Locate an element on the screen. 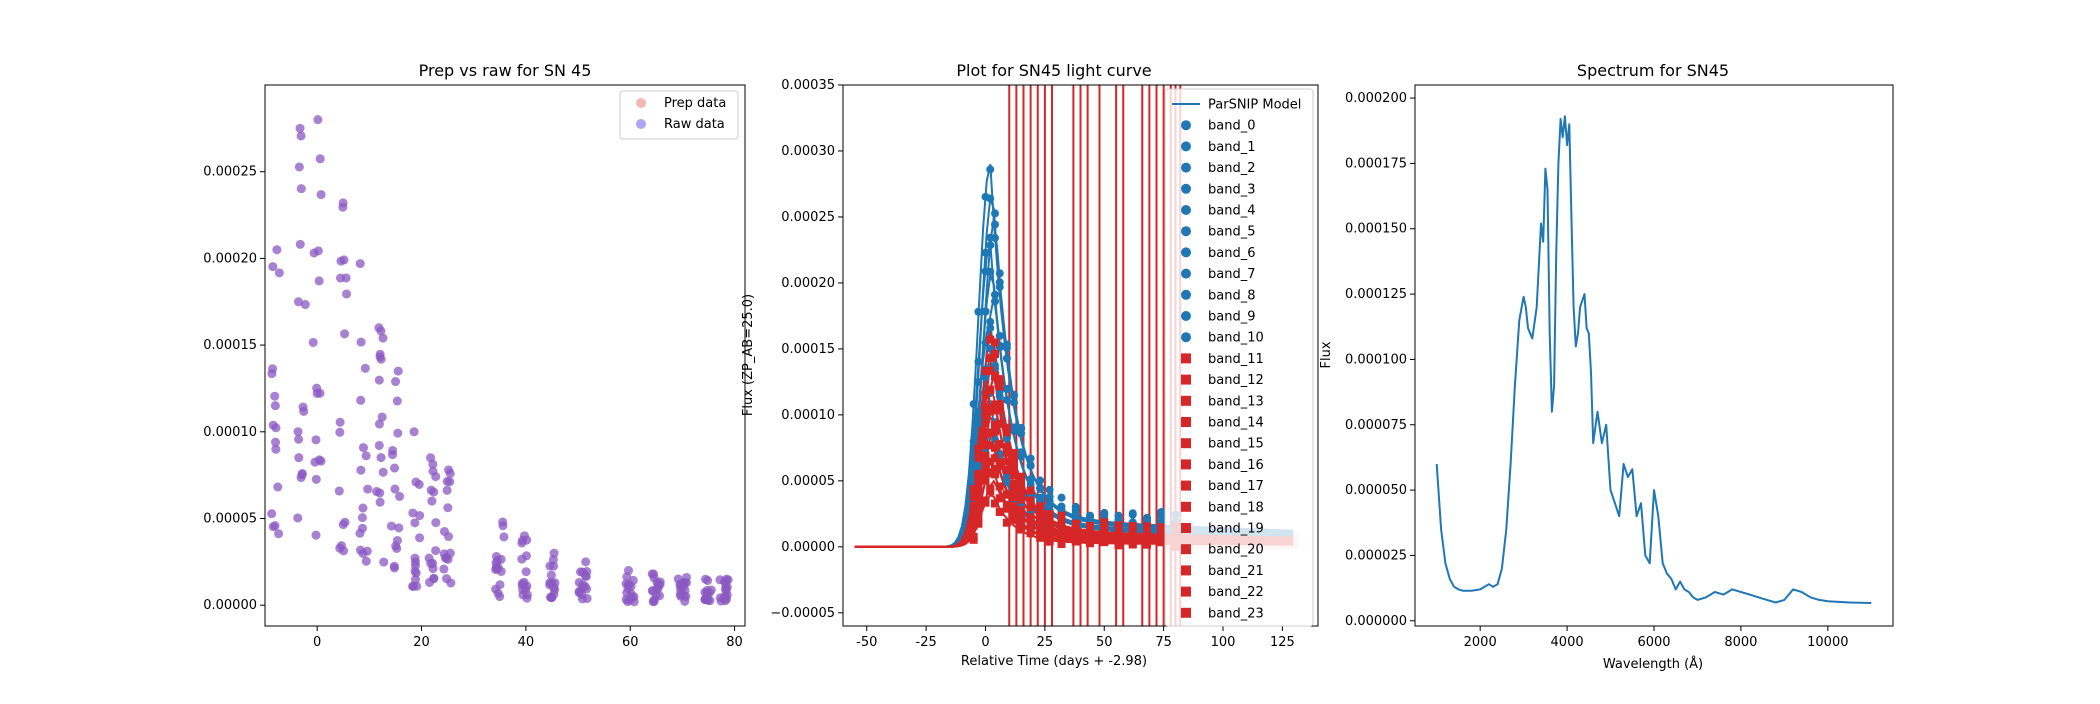 The height and width of the screenshot is (704, 2100). spec-ytick-label: 0.000000 is located at coordinates (1376, 621).